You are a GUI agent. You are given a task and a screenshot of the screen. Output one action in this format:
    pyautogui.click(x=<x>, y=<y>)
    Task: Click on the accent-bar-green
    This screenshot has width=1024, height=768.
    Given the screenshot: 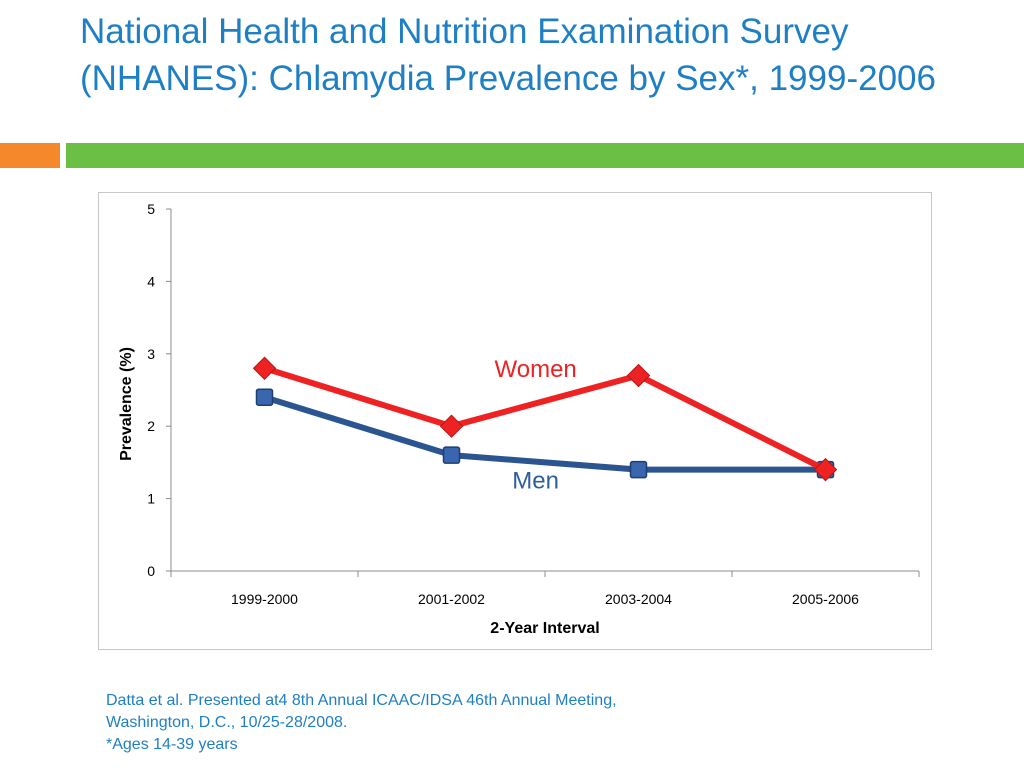 What is the action you would take?
    pyautogui.click(x=545, y=155)
    